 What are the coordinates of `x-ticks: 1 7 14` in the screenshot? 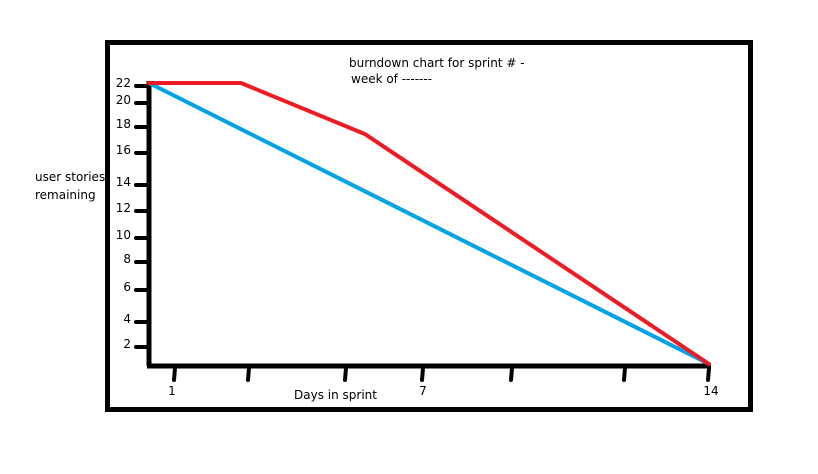 It's located at (443, 382).